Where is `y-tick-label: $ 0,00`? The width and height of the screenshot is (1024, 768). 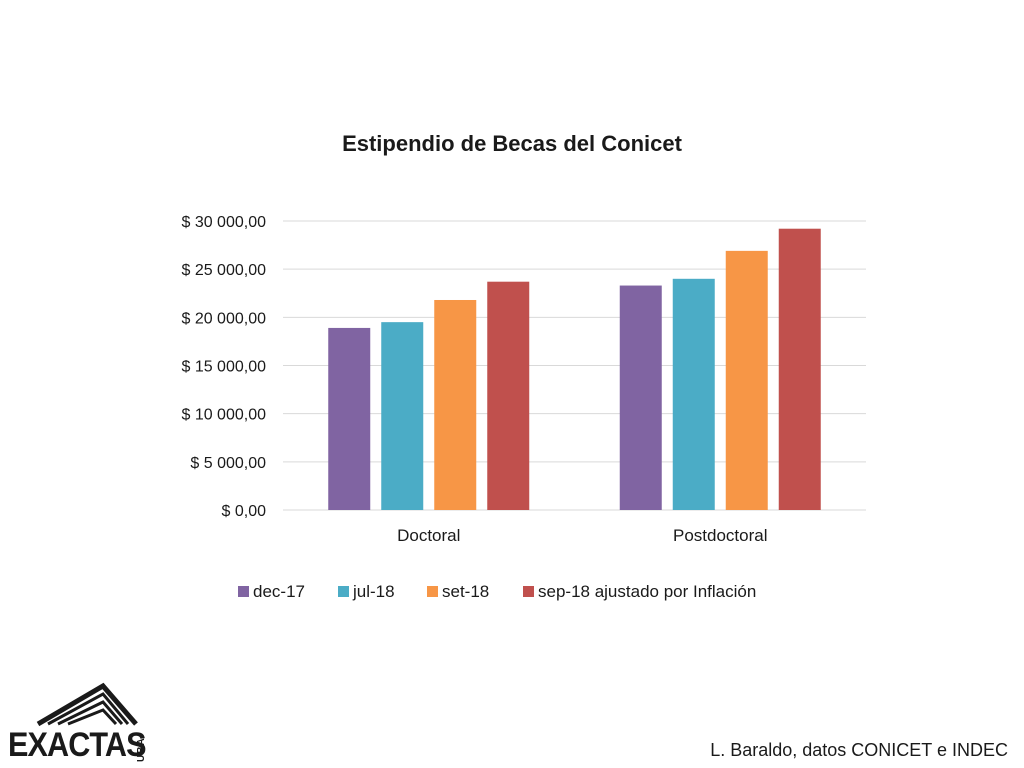 y-tick-label: $ 0,00 is located at coordinates (244, 511).